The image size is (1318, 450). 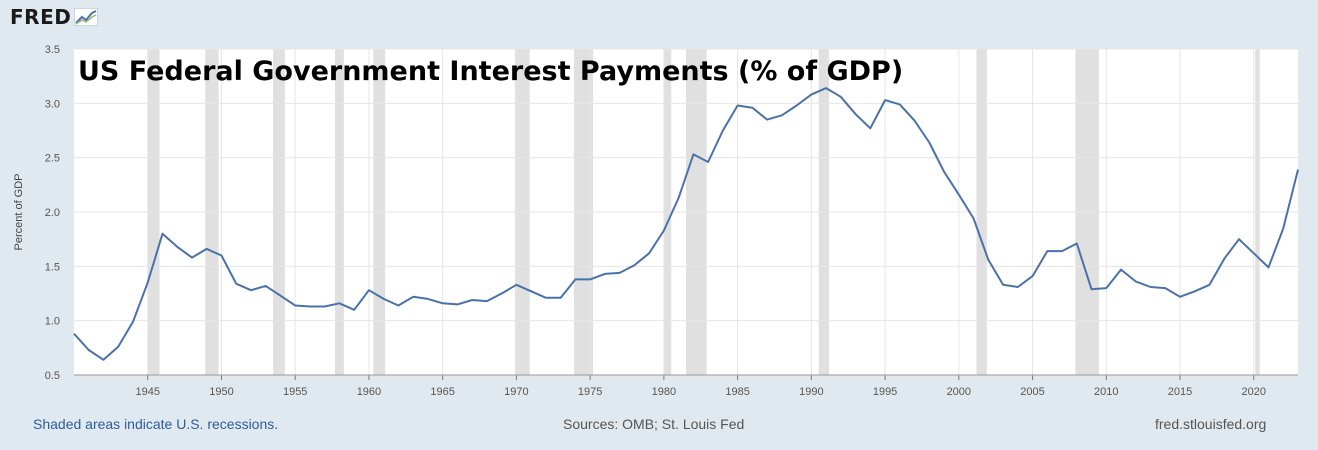 I want to click on x-tick-label: 1995, so click(x=885, y=392).